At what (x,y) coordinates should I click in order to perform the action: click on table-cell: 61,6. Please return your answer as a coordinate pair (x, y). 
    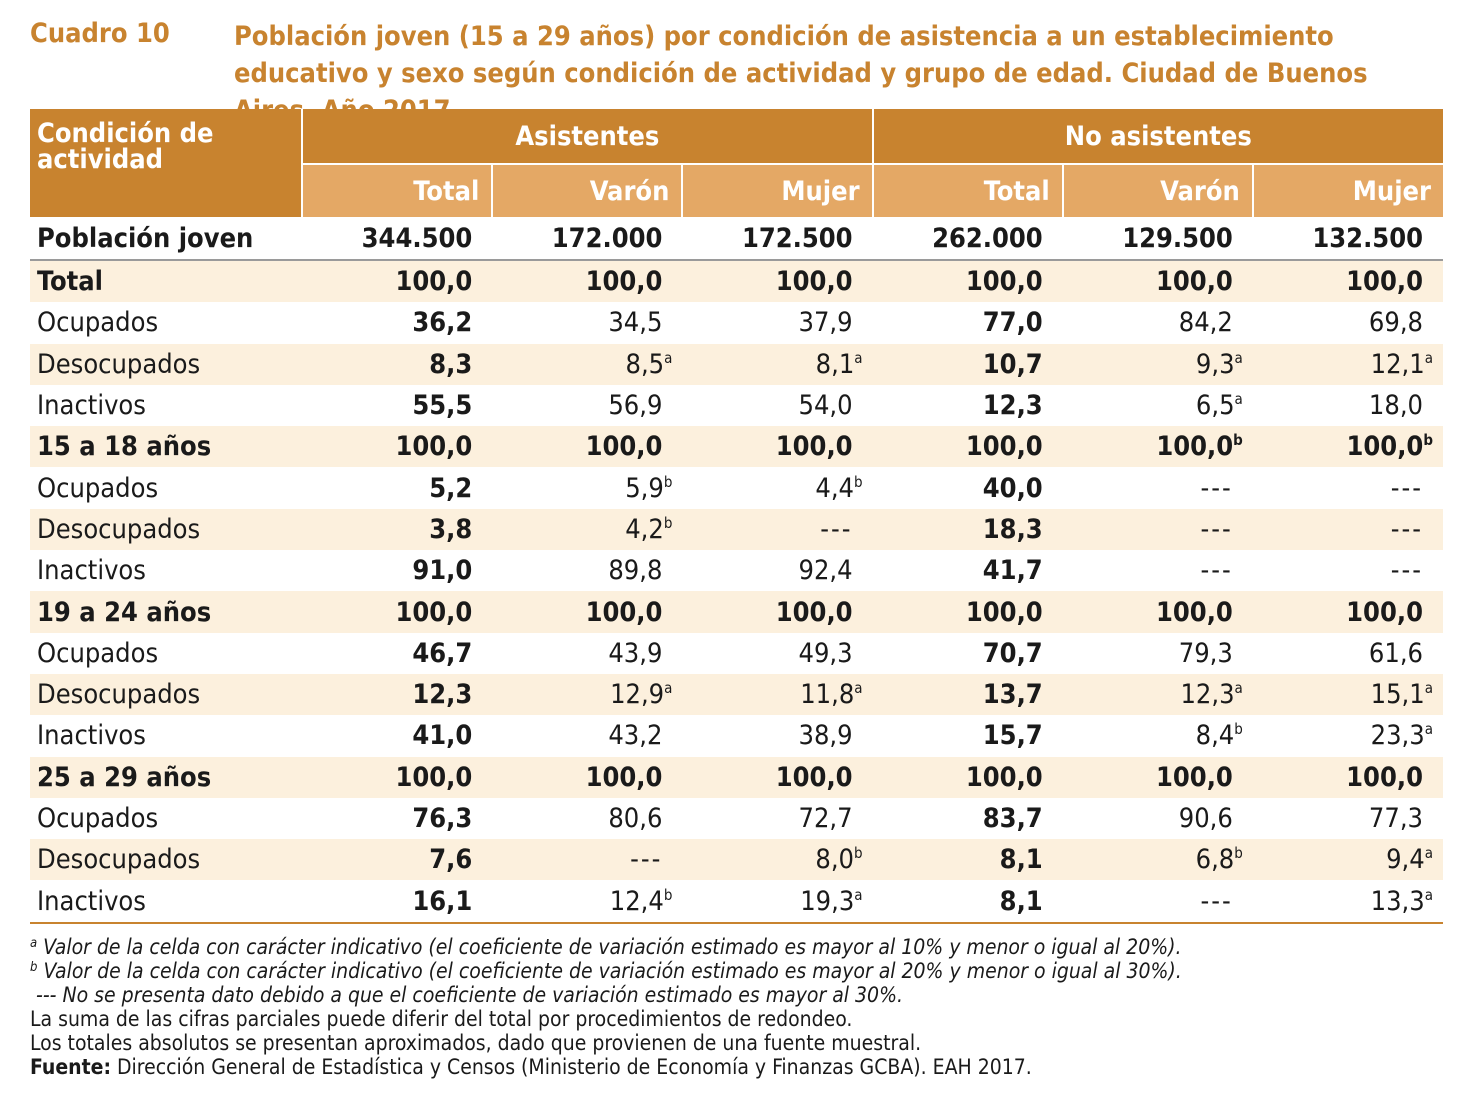
    Looking at the image, I should click on (1348, 653).